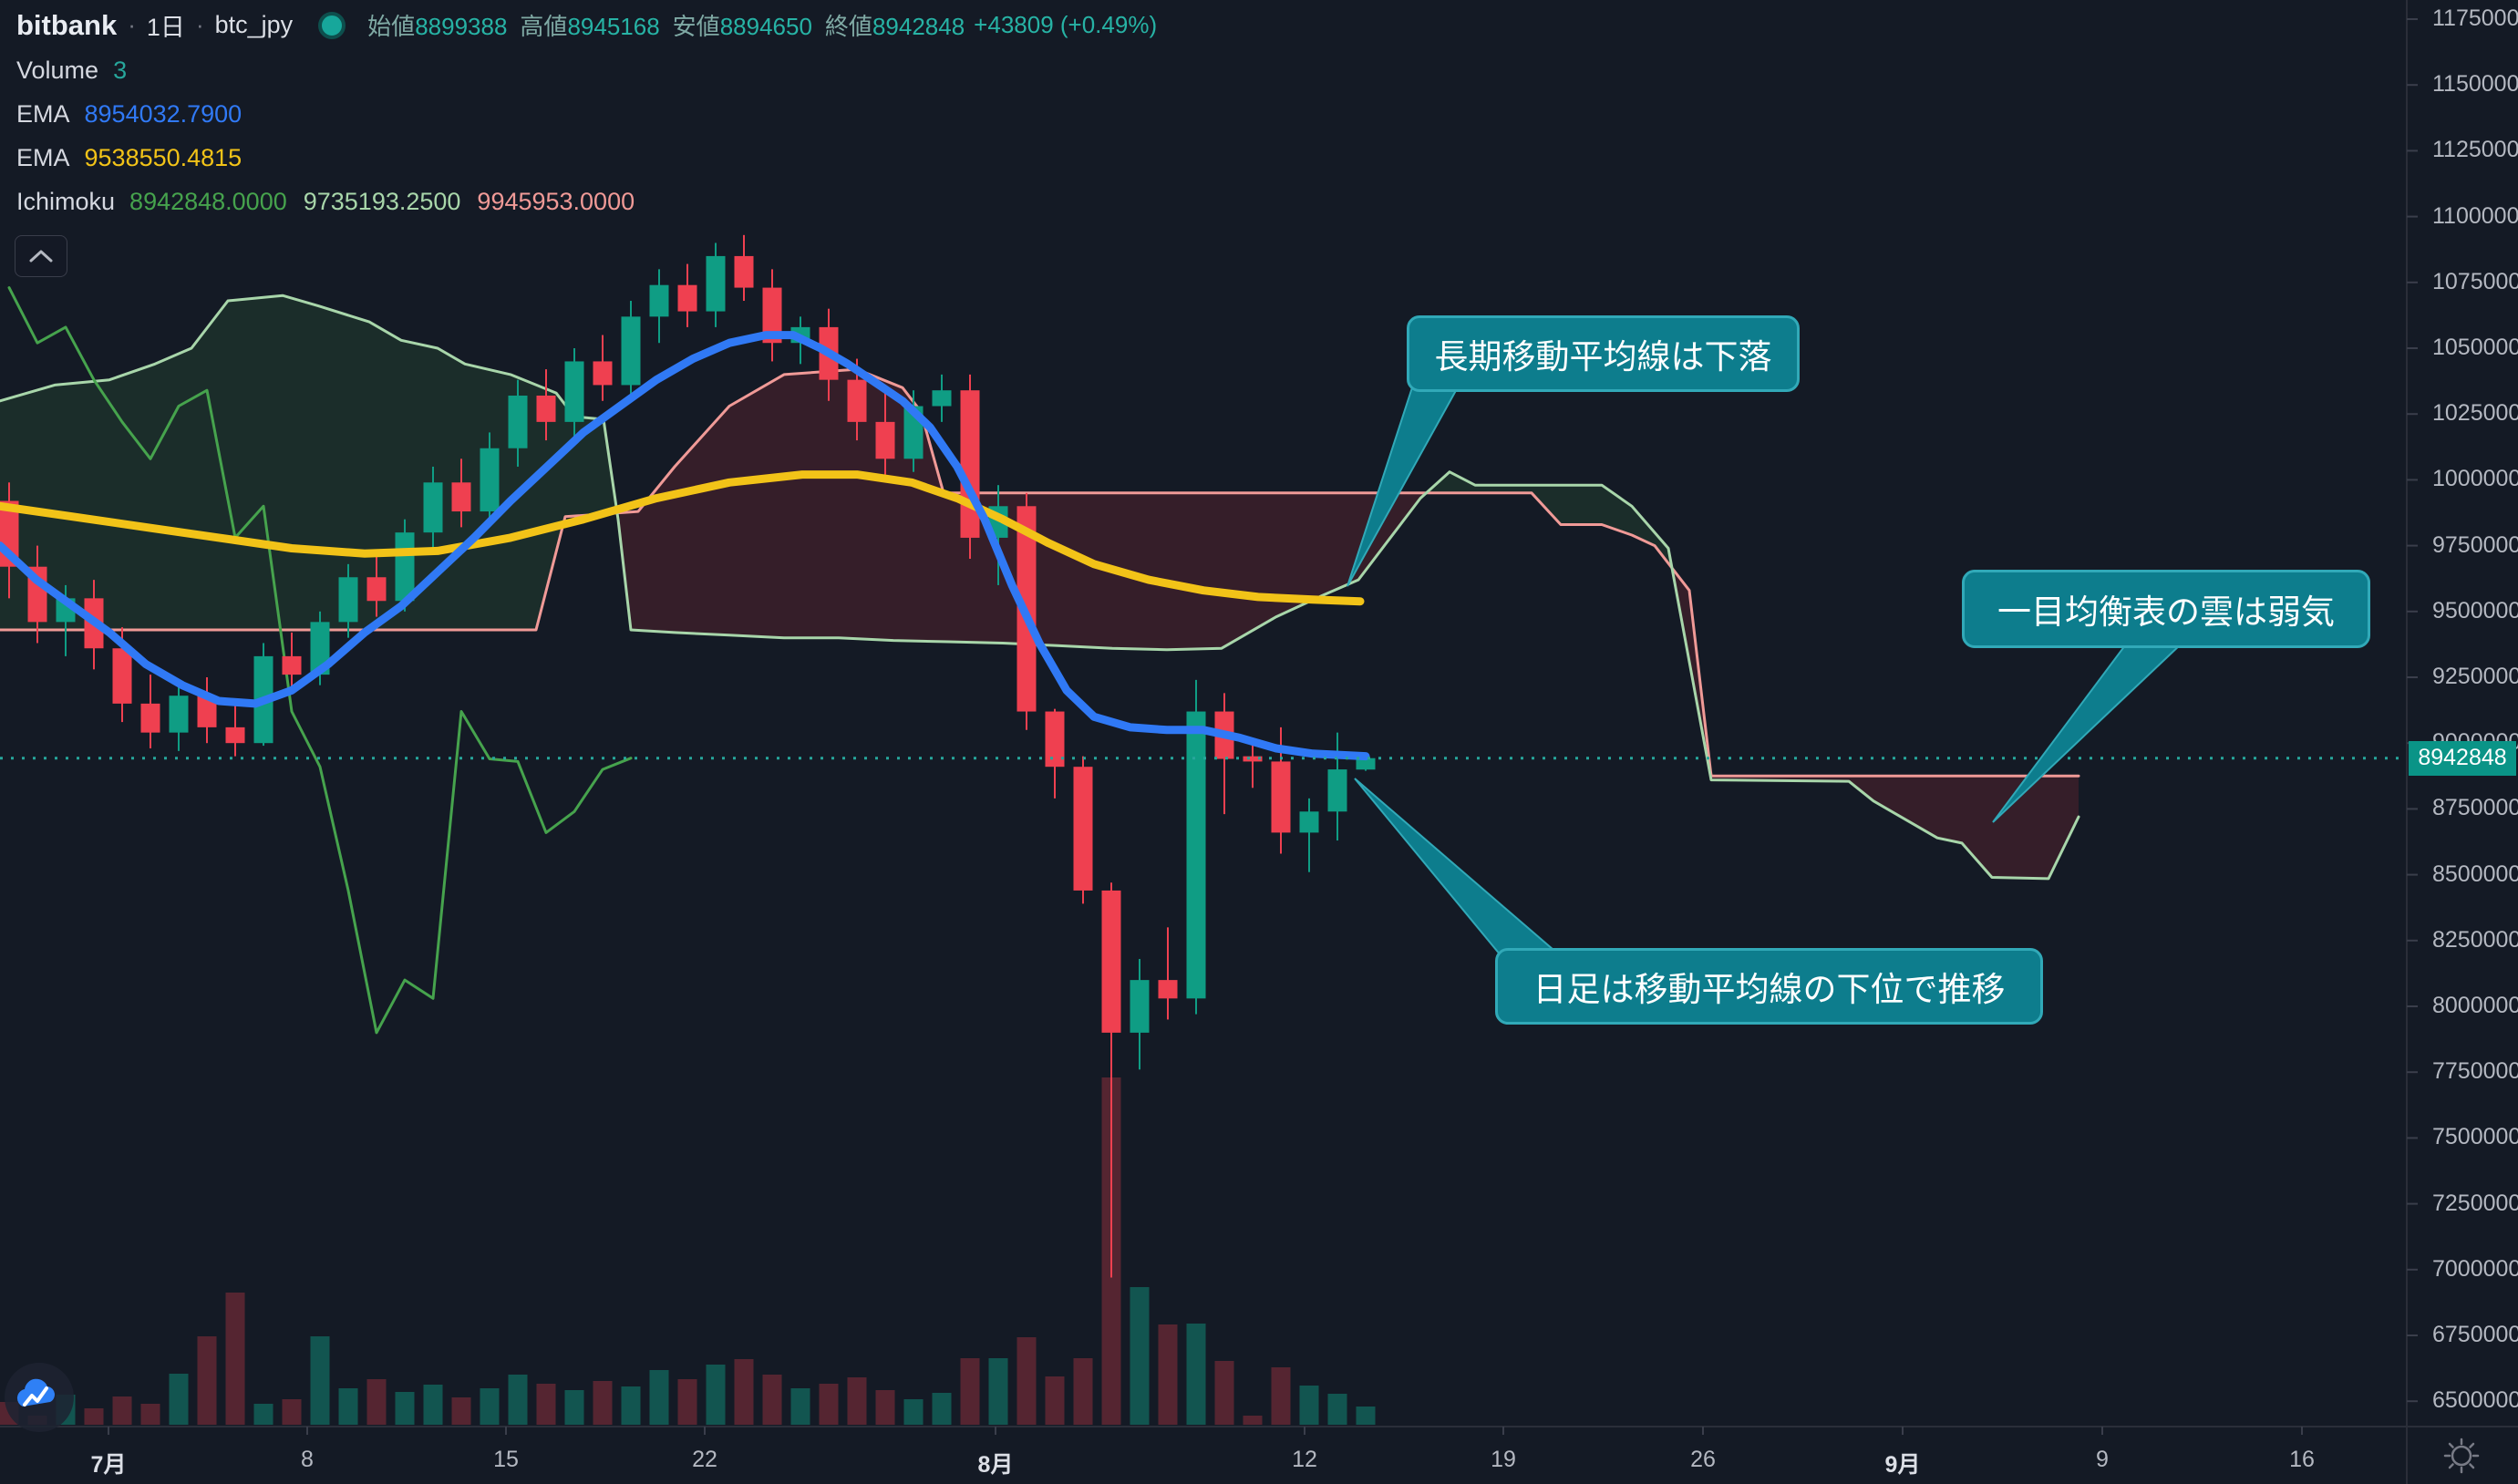  Describe the element at coordinates (2475, 281) in the screenshot. I see `price-axis-label: 10750000` at that location.